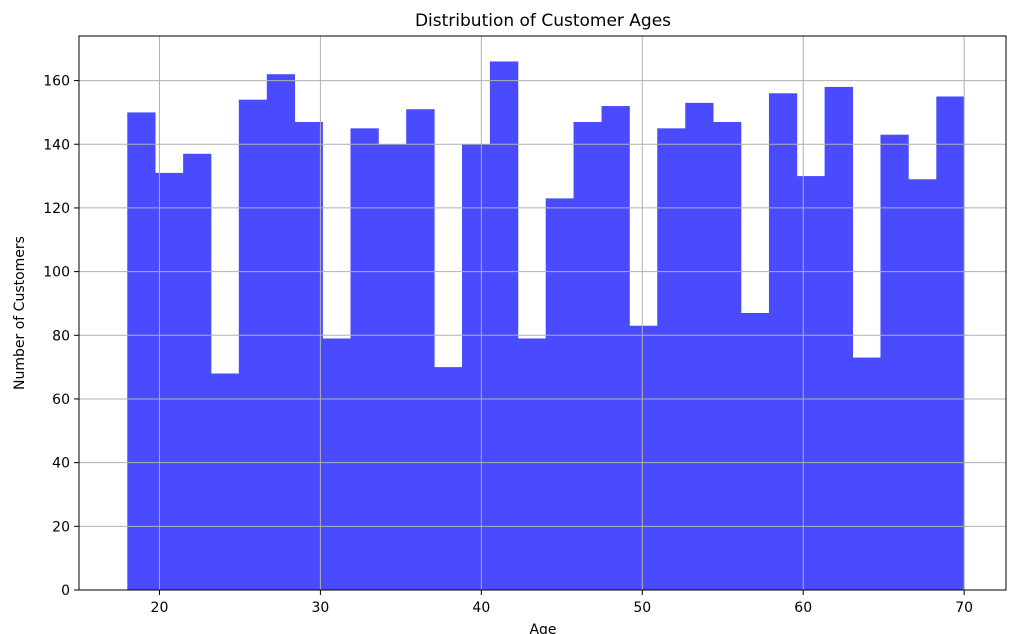 Image resolution: width=1024 pixels, height=634 pixels. What do you see at coordinates (542, 628) in the screenshot?
I see `x-axis-title: Age` at bounding box center [542, 628].